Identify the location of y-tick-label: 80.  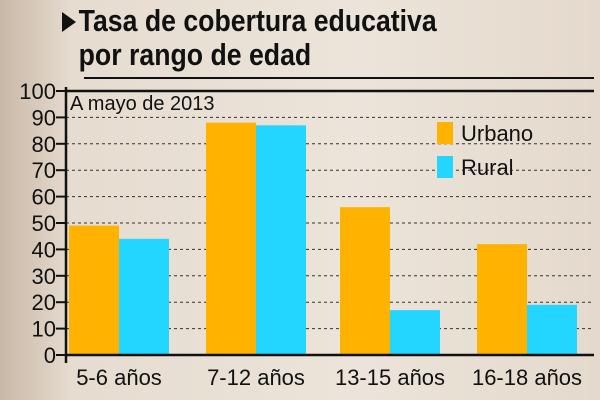
(44, 144).